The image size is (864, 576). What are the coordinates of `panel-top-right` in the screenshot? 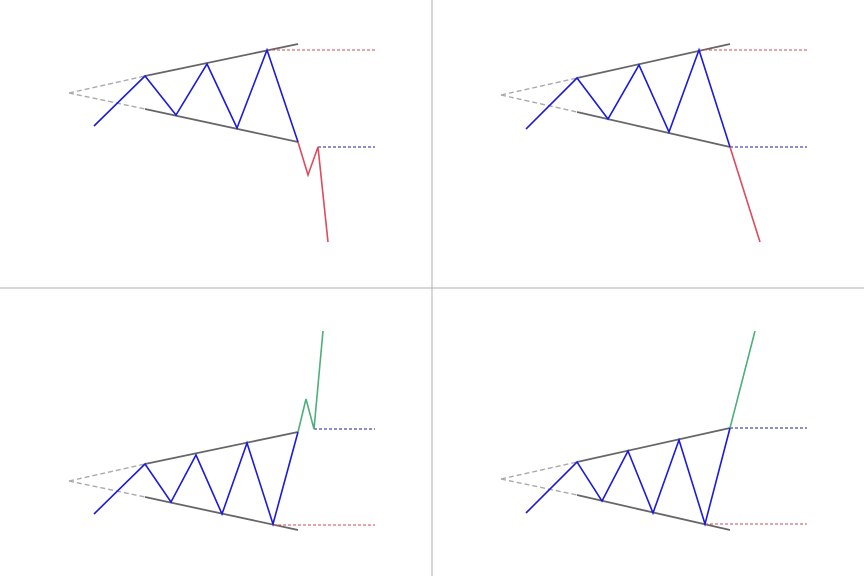 It's located at (653, 143).